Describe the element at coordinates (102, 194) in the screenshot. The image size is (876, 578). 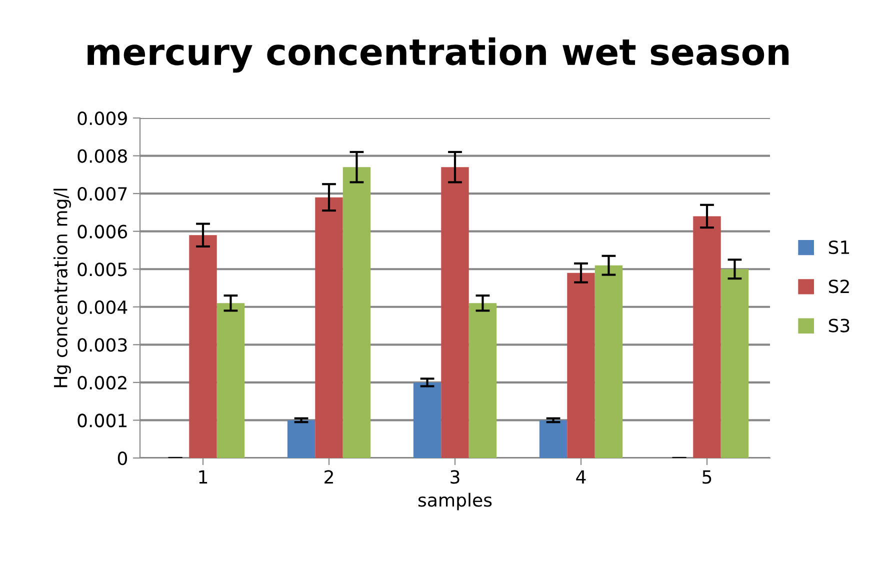
I see `y-tick-label: 0.007` at that location.